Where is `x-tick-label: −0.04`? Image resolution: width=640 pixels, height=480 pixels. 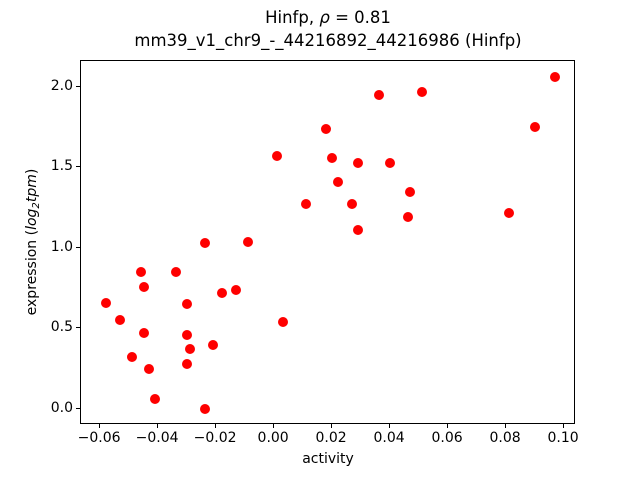 x-tick-label: −0.04 is located at coordinates (157, 438).